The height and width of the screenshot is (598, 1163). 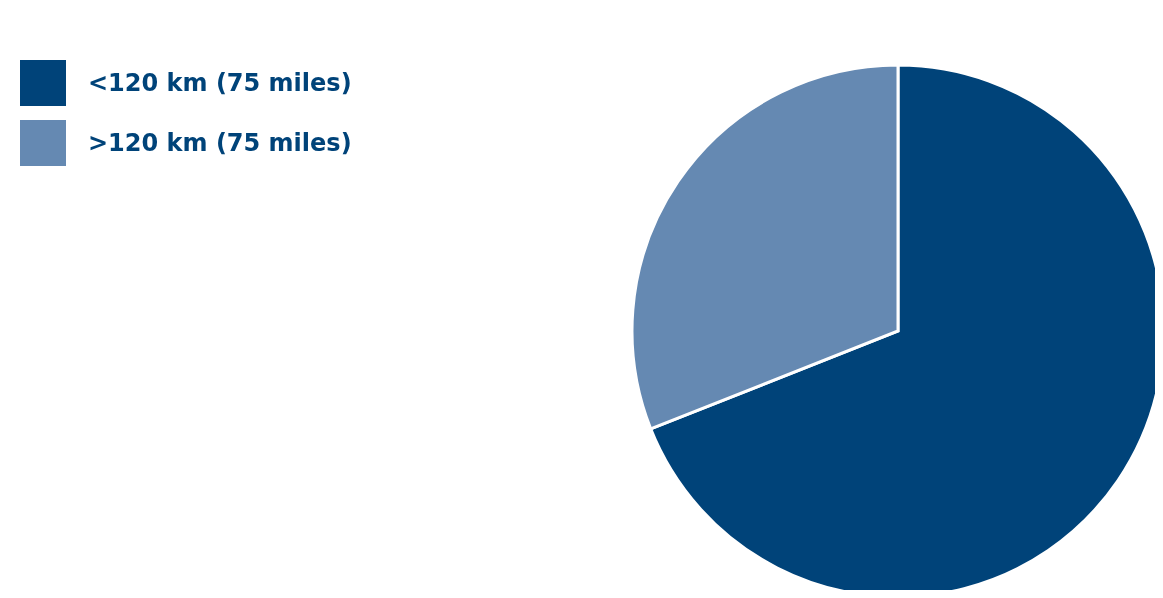 What do you see at coordinates (220, 143) in the screenshot?
I see `legend-label: >120 km (75 miles)` at bounding box center [220, 143].